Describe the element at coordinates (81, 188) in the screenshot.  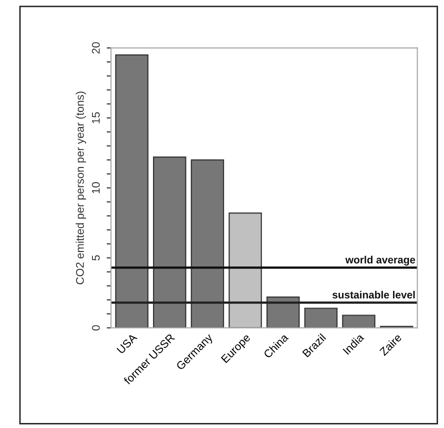
I see `y-axis-title: CO2 emitted per person per year (tons)` at that location.